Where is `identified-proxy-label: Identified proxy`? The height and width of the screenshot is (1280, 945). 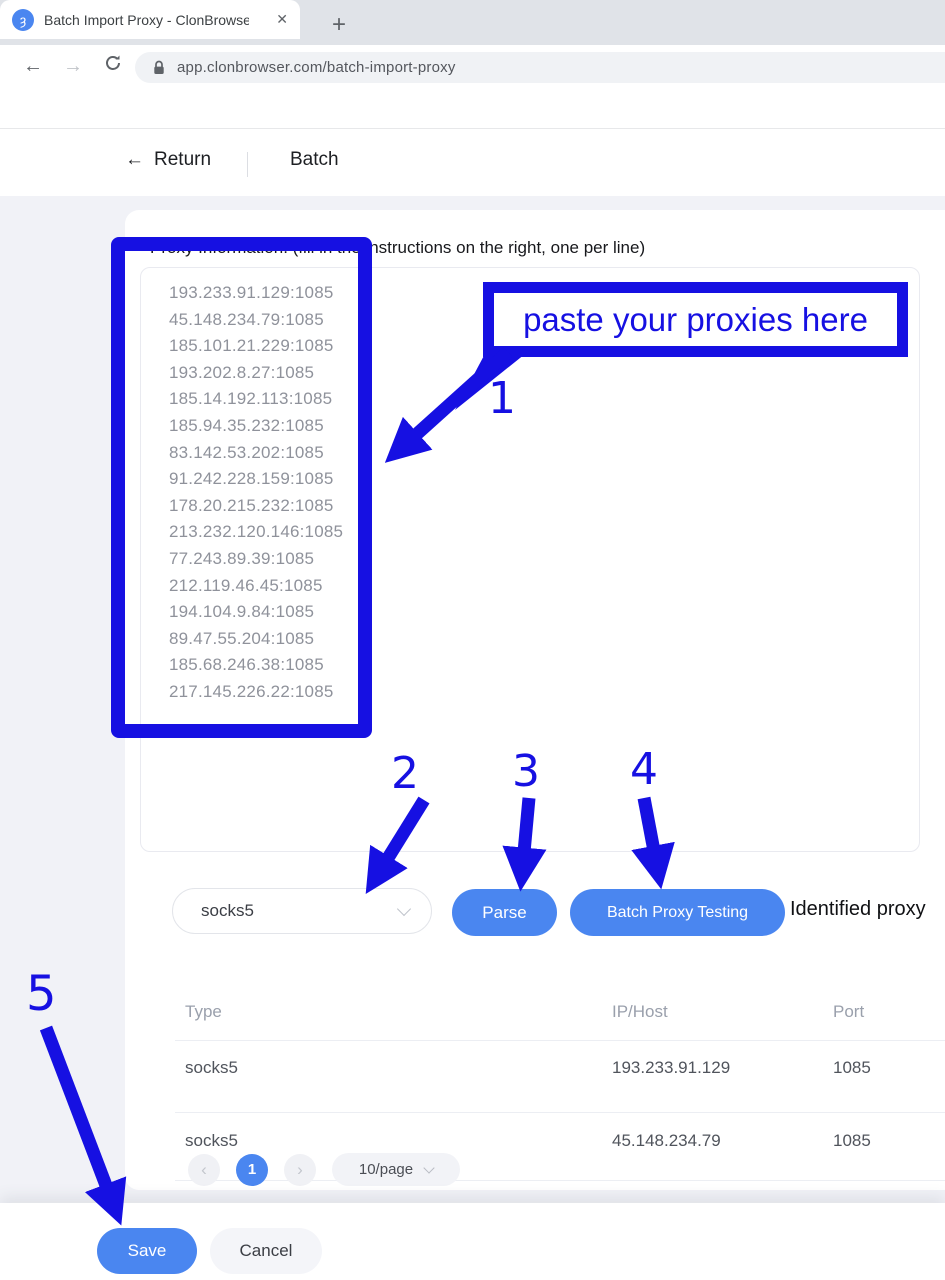 identified-proxy-label: Identified proxy is located at coordinates (858, 909).